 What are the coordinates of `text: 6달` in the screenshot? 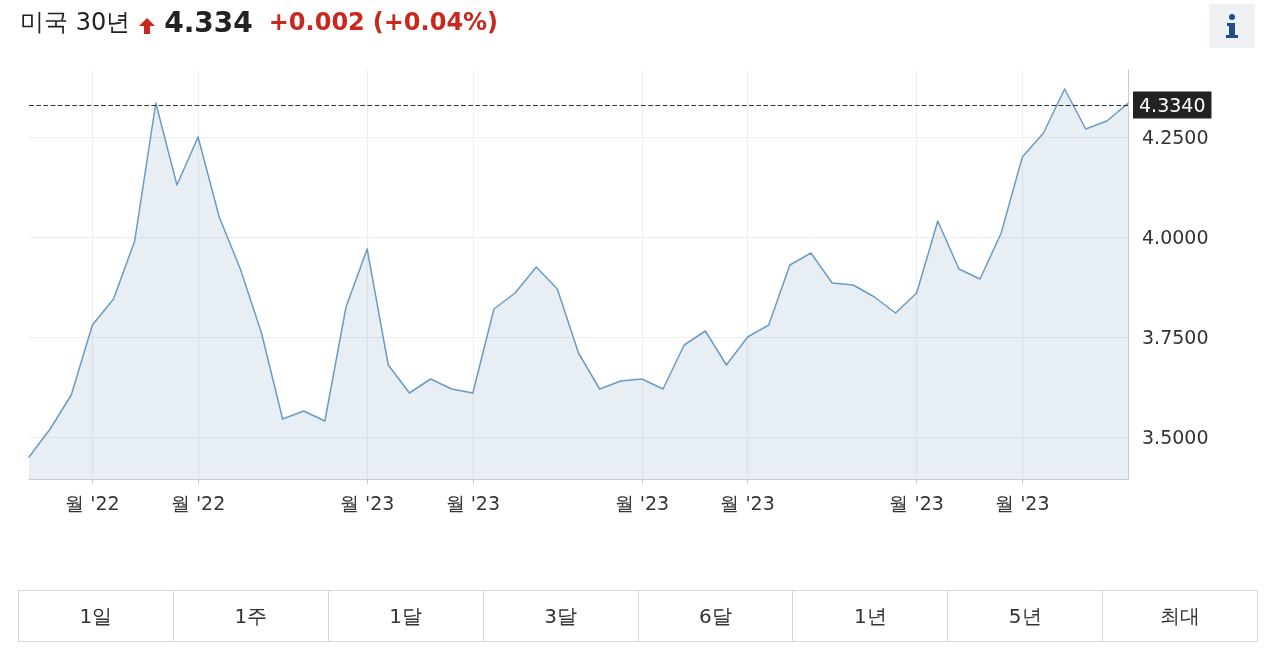 It's located at (716, 616).